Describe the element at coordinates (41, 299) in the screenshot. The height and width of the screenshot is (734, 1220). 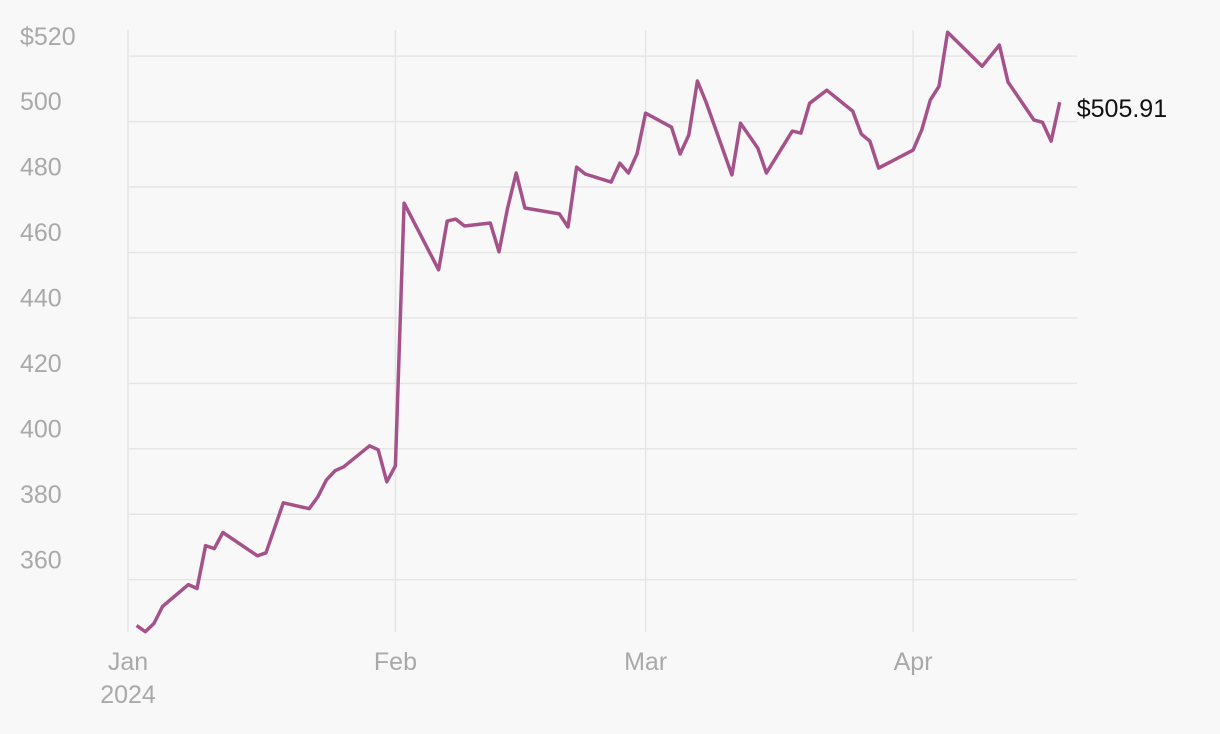
I see `y-tick-label: 440` at that location.